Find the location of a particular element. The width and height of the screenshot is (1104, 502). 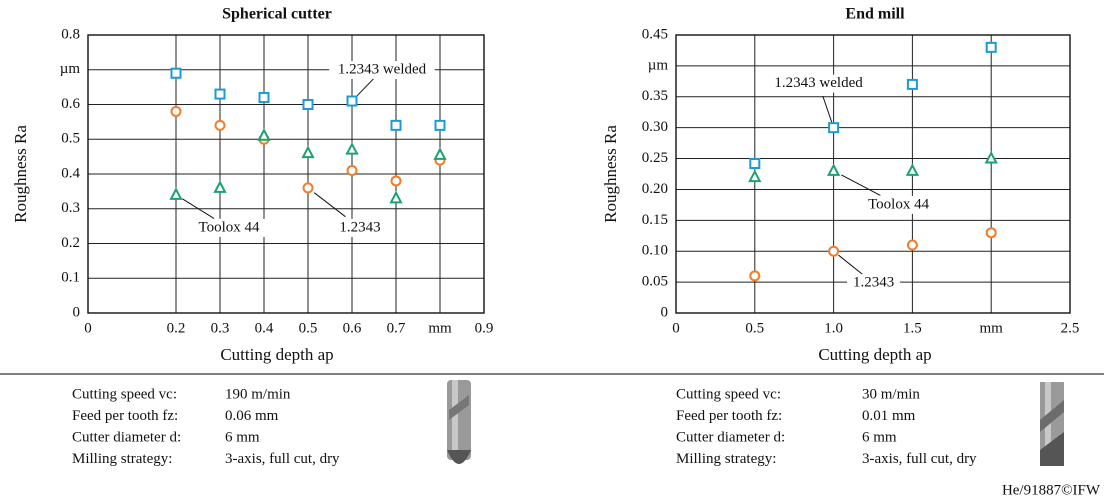

x-tick-label: 2.5 is located at coordinates (1070, 328).